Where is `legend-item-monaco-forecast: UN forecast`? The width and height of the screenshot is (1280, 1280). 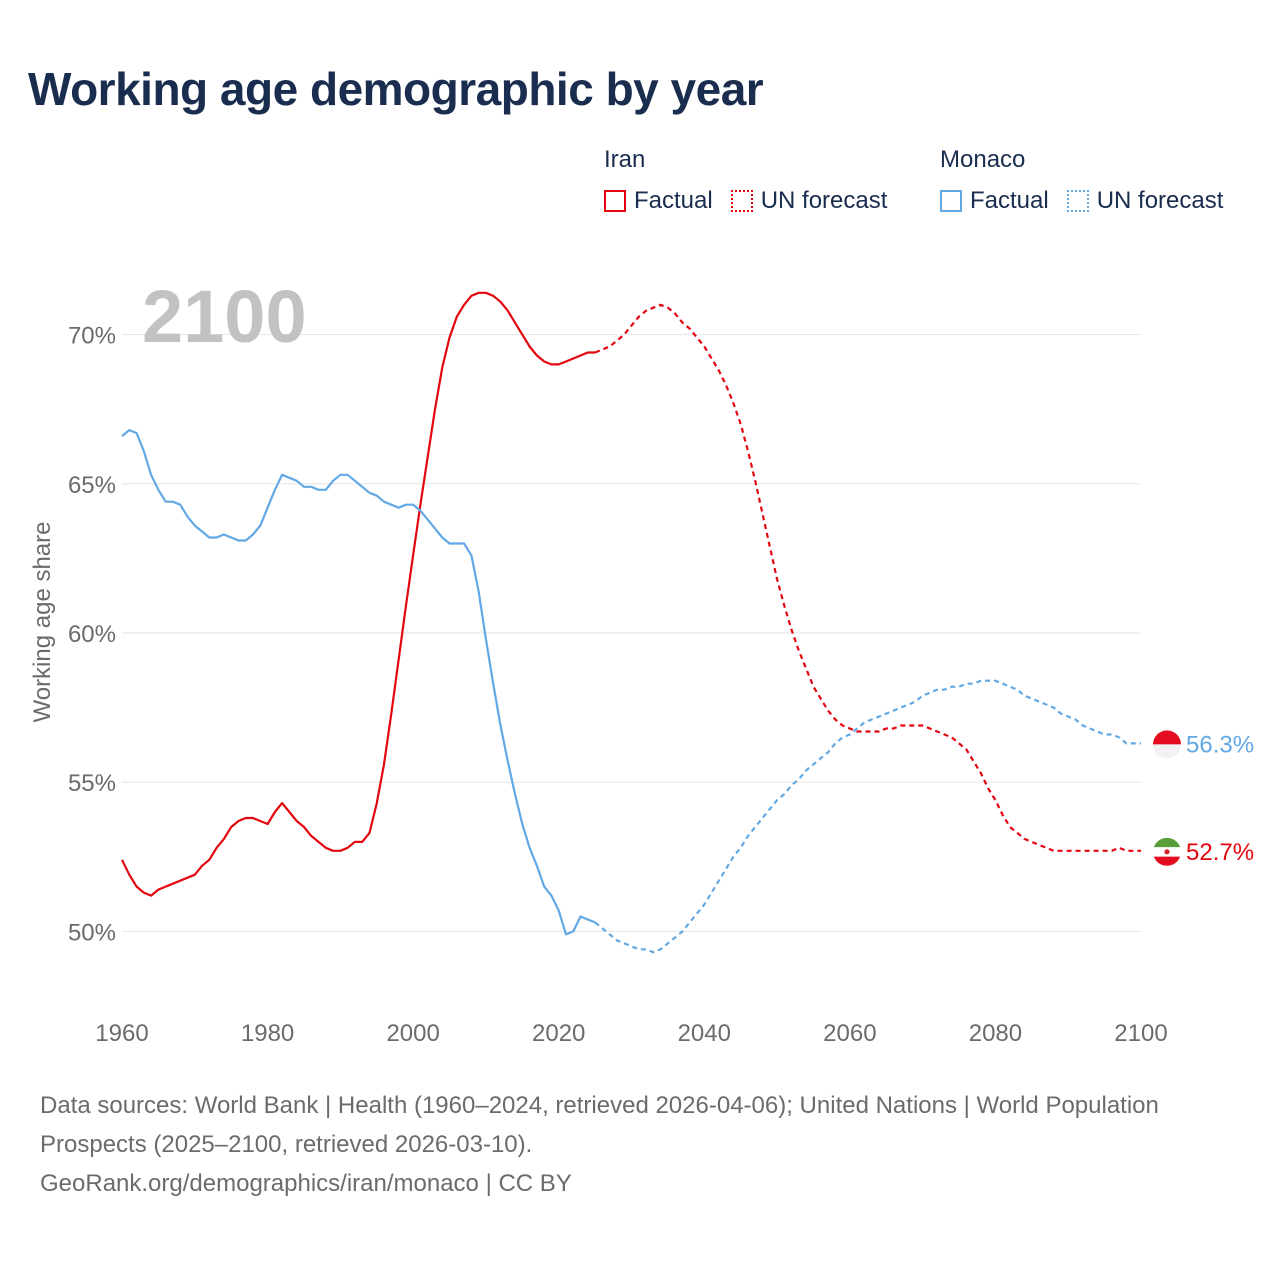
legend-item-monaco-forecast: UN forecast is located at coordinates (1145, 201).